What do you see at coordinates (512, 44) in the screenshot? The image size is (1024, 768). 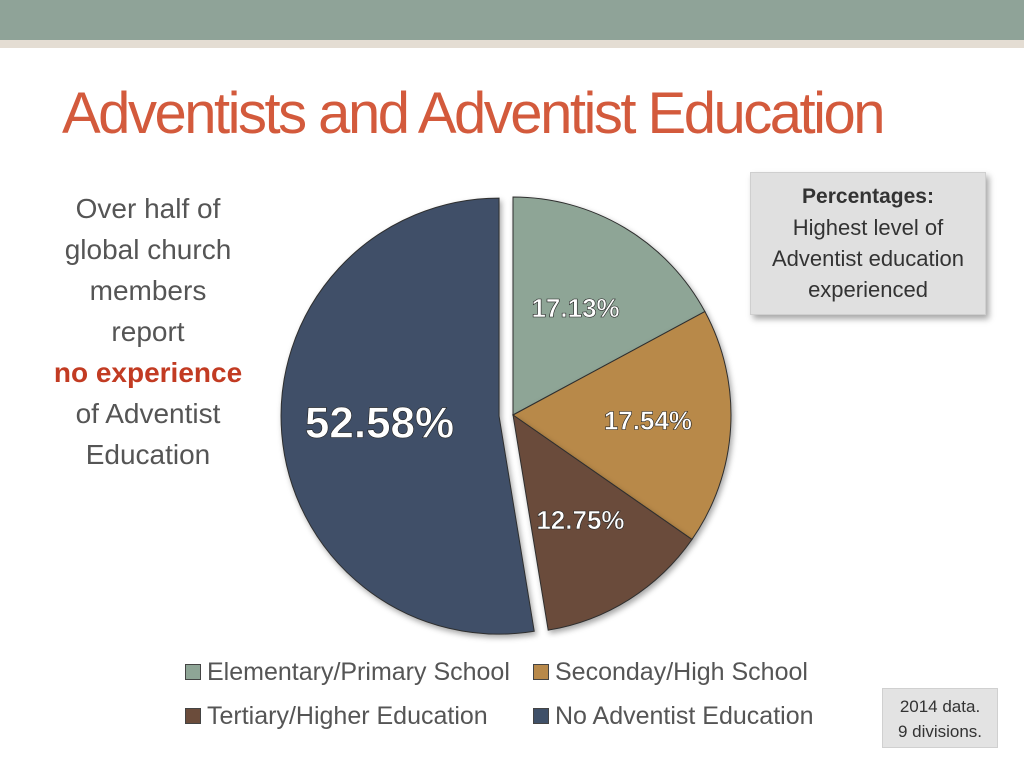 I see `top-divider` at bounding box center [512, 44].